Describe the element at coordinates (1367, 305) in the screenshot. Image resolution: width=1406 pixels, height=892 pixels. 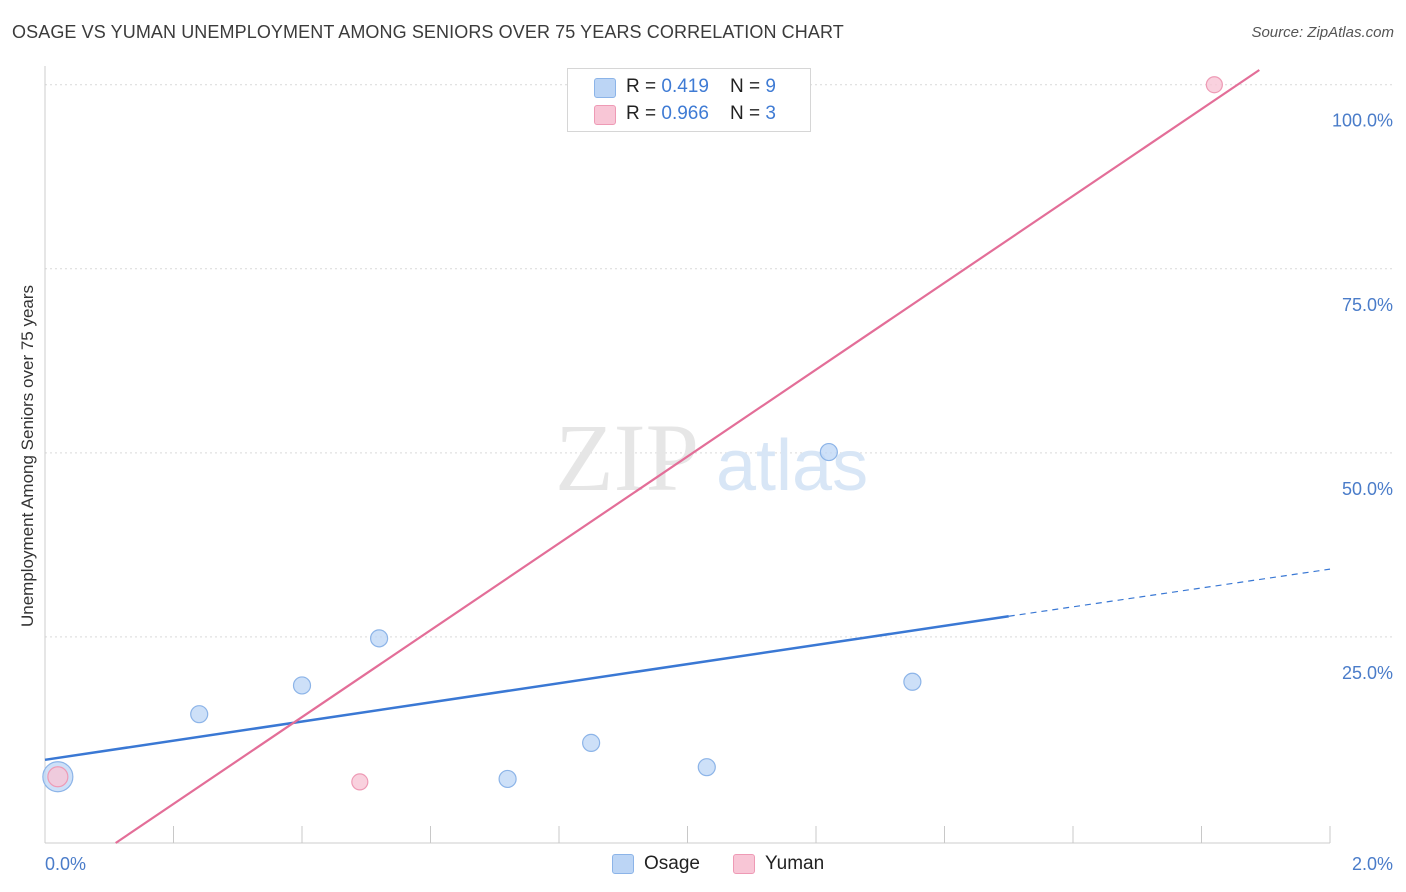
I see `y-tick-label-2: 75.0%` at that location.